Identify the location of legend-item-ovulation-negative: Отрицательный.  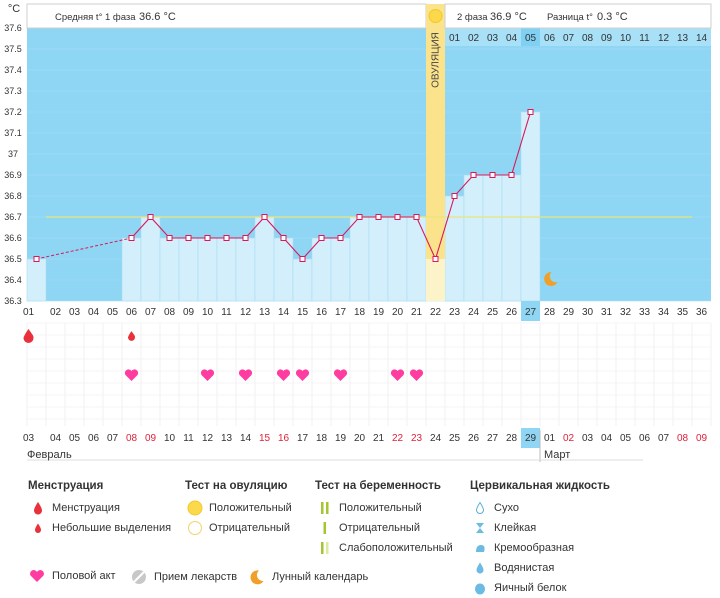
(238, 528).